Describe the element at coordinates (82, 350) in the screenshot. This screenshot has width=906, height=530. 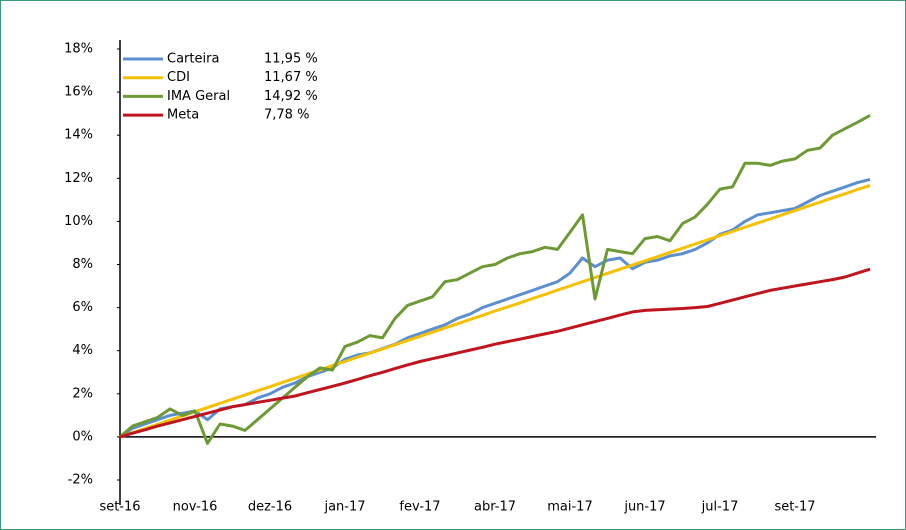
I see `y-tick-label: 4%` at that location.